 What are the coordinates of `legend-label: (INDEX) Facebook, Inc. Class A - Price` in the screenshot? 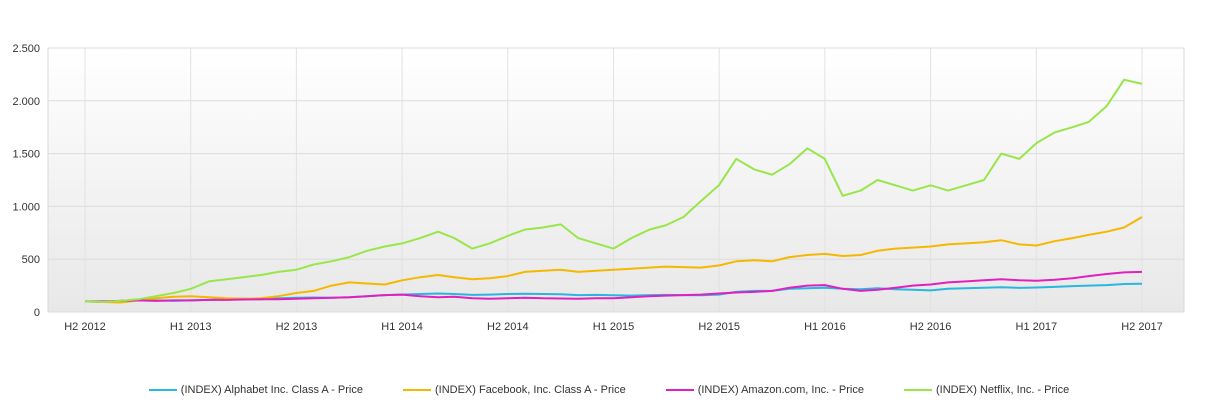 It's located at (530, 390).